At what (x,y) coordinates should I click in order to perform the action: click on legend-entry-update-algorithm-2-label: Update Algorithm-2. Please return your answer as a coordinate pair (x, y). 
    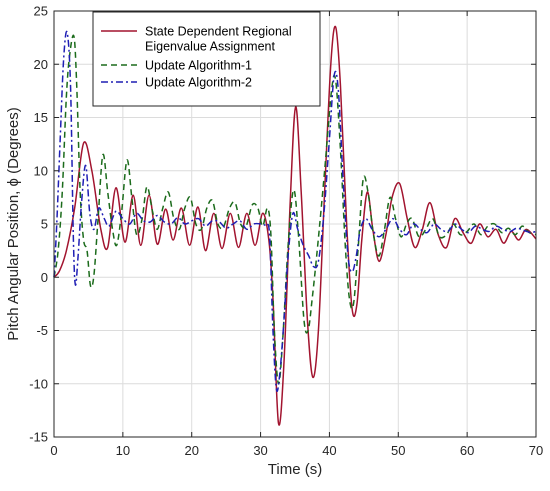
    Looking at the image, I should click on (198, 83).